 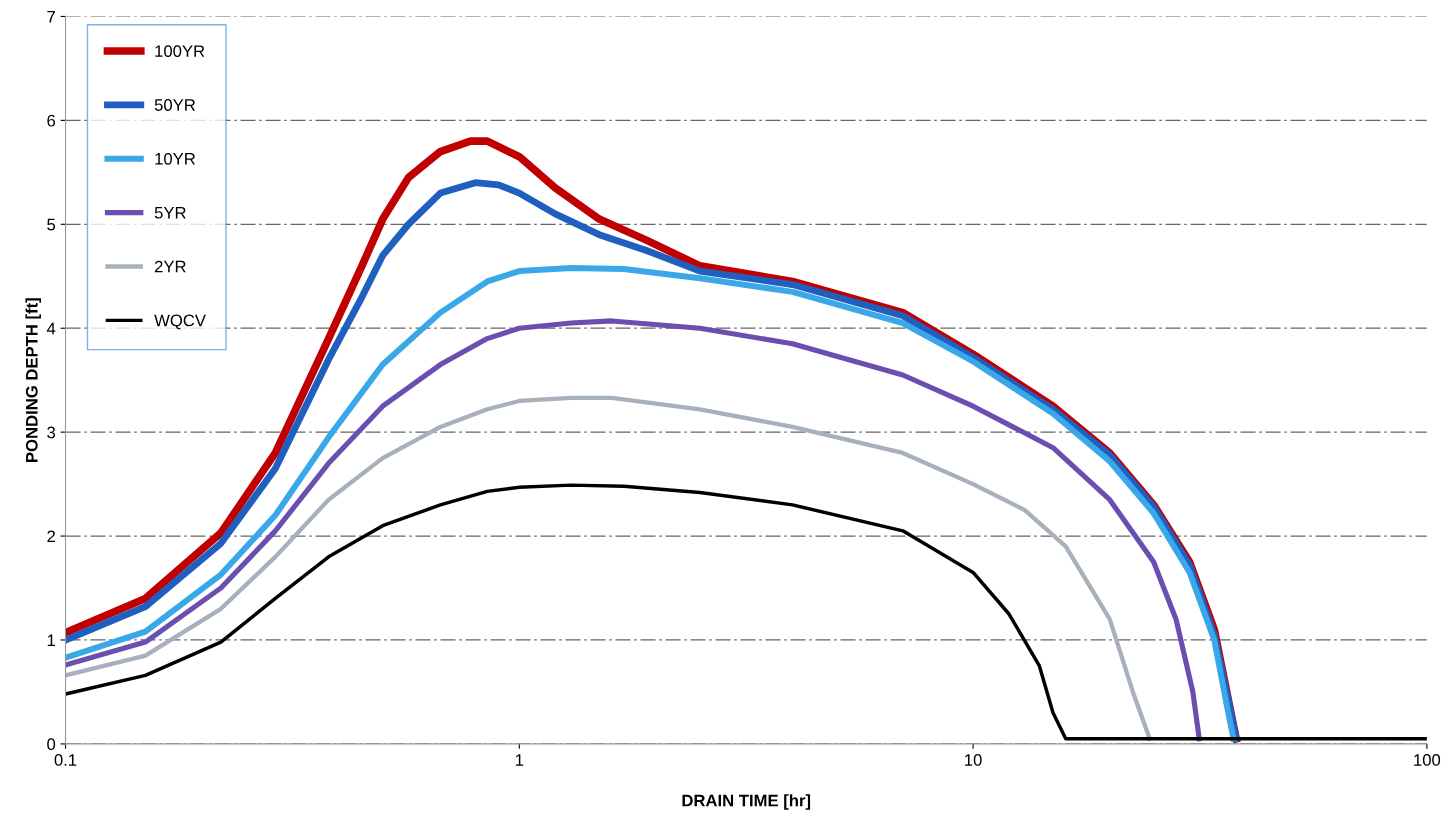 What do you see at coordinates (51, 536) in the screenshot?
I see `y-tick-label: 2` at bounding box center [51, 536].